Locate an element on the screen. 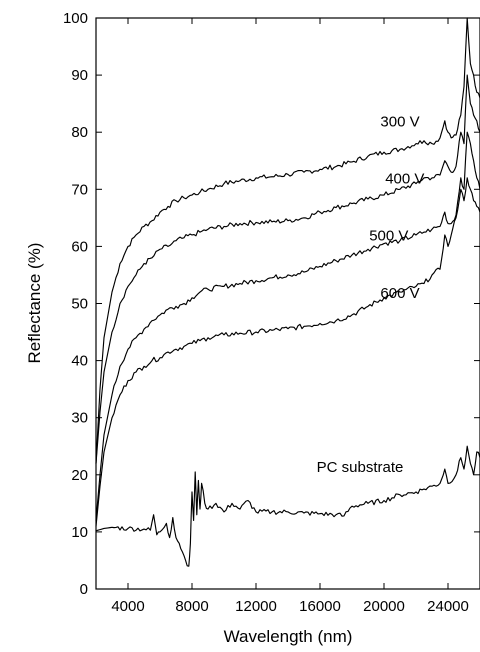 This screenshot has height=652, width=480. y-tick-label-10: 10 is located at coordinates (79, 532).